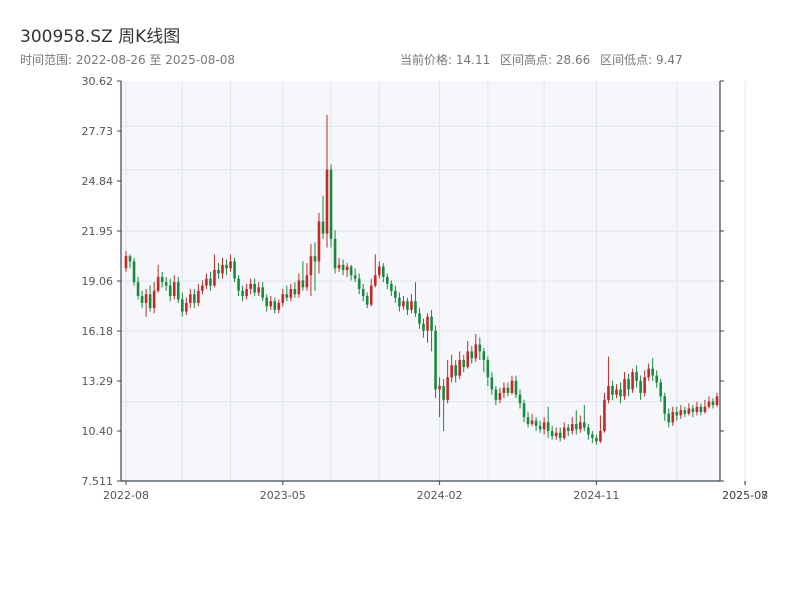 The height and width of the screenshot is (600, 800). Describe the element at coordinates (445, 60) in the screenshot. I see `current-price-text: 当前价格: 14.11` at that location.